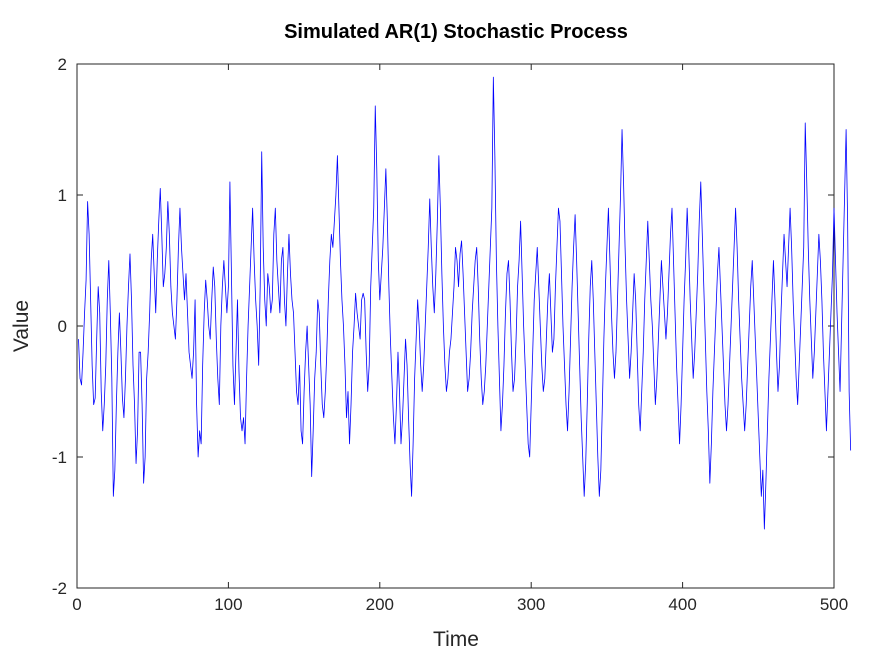  I want to click on x-axis-label: Time, so click(456, 639).